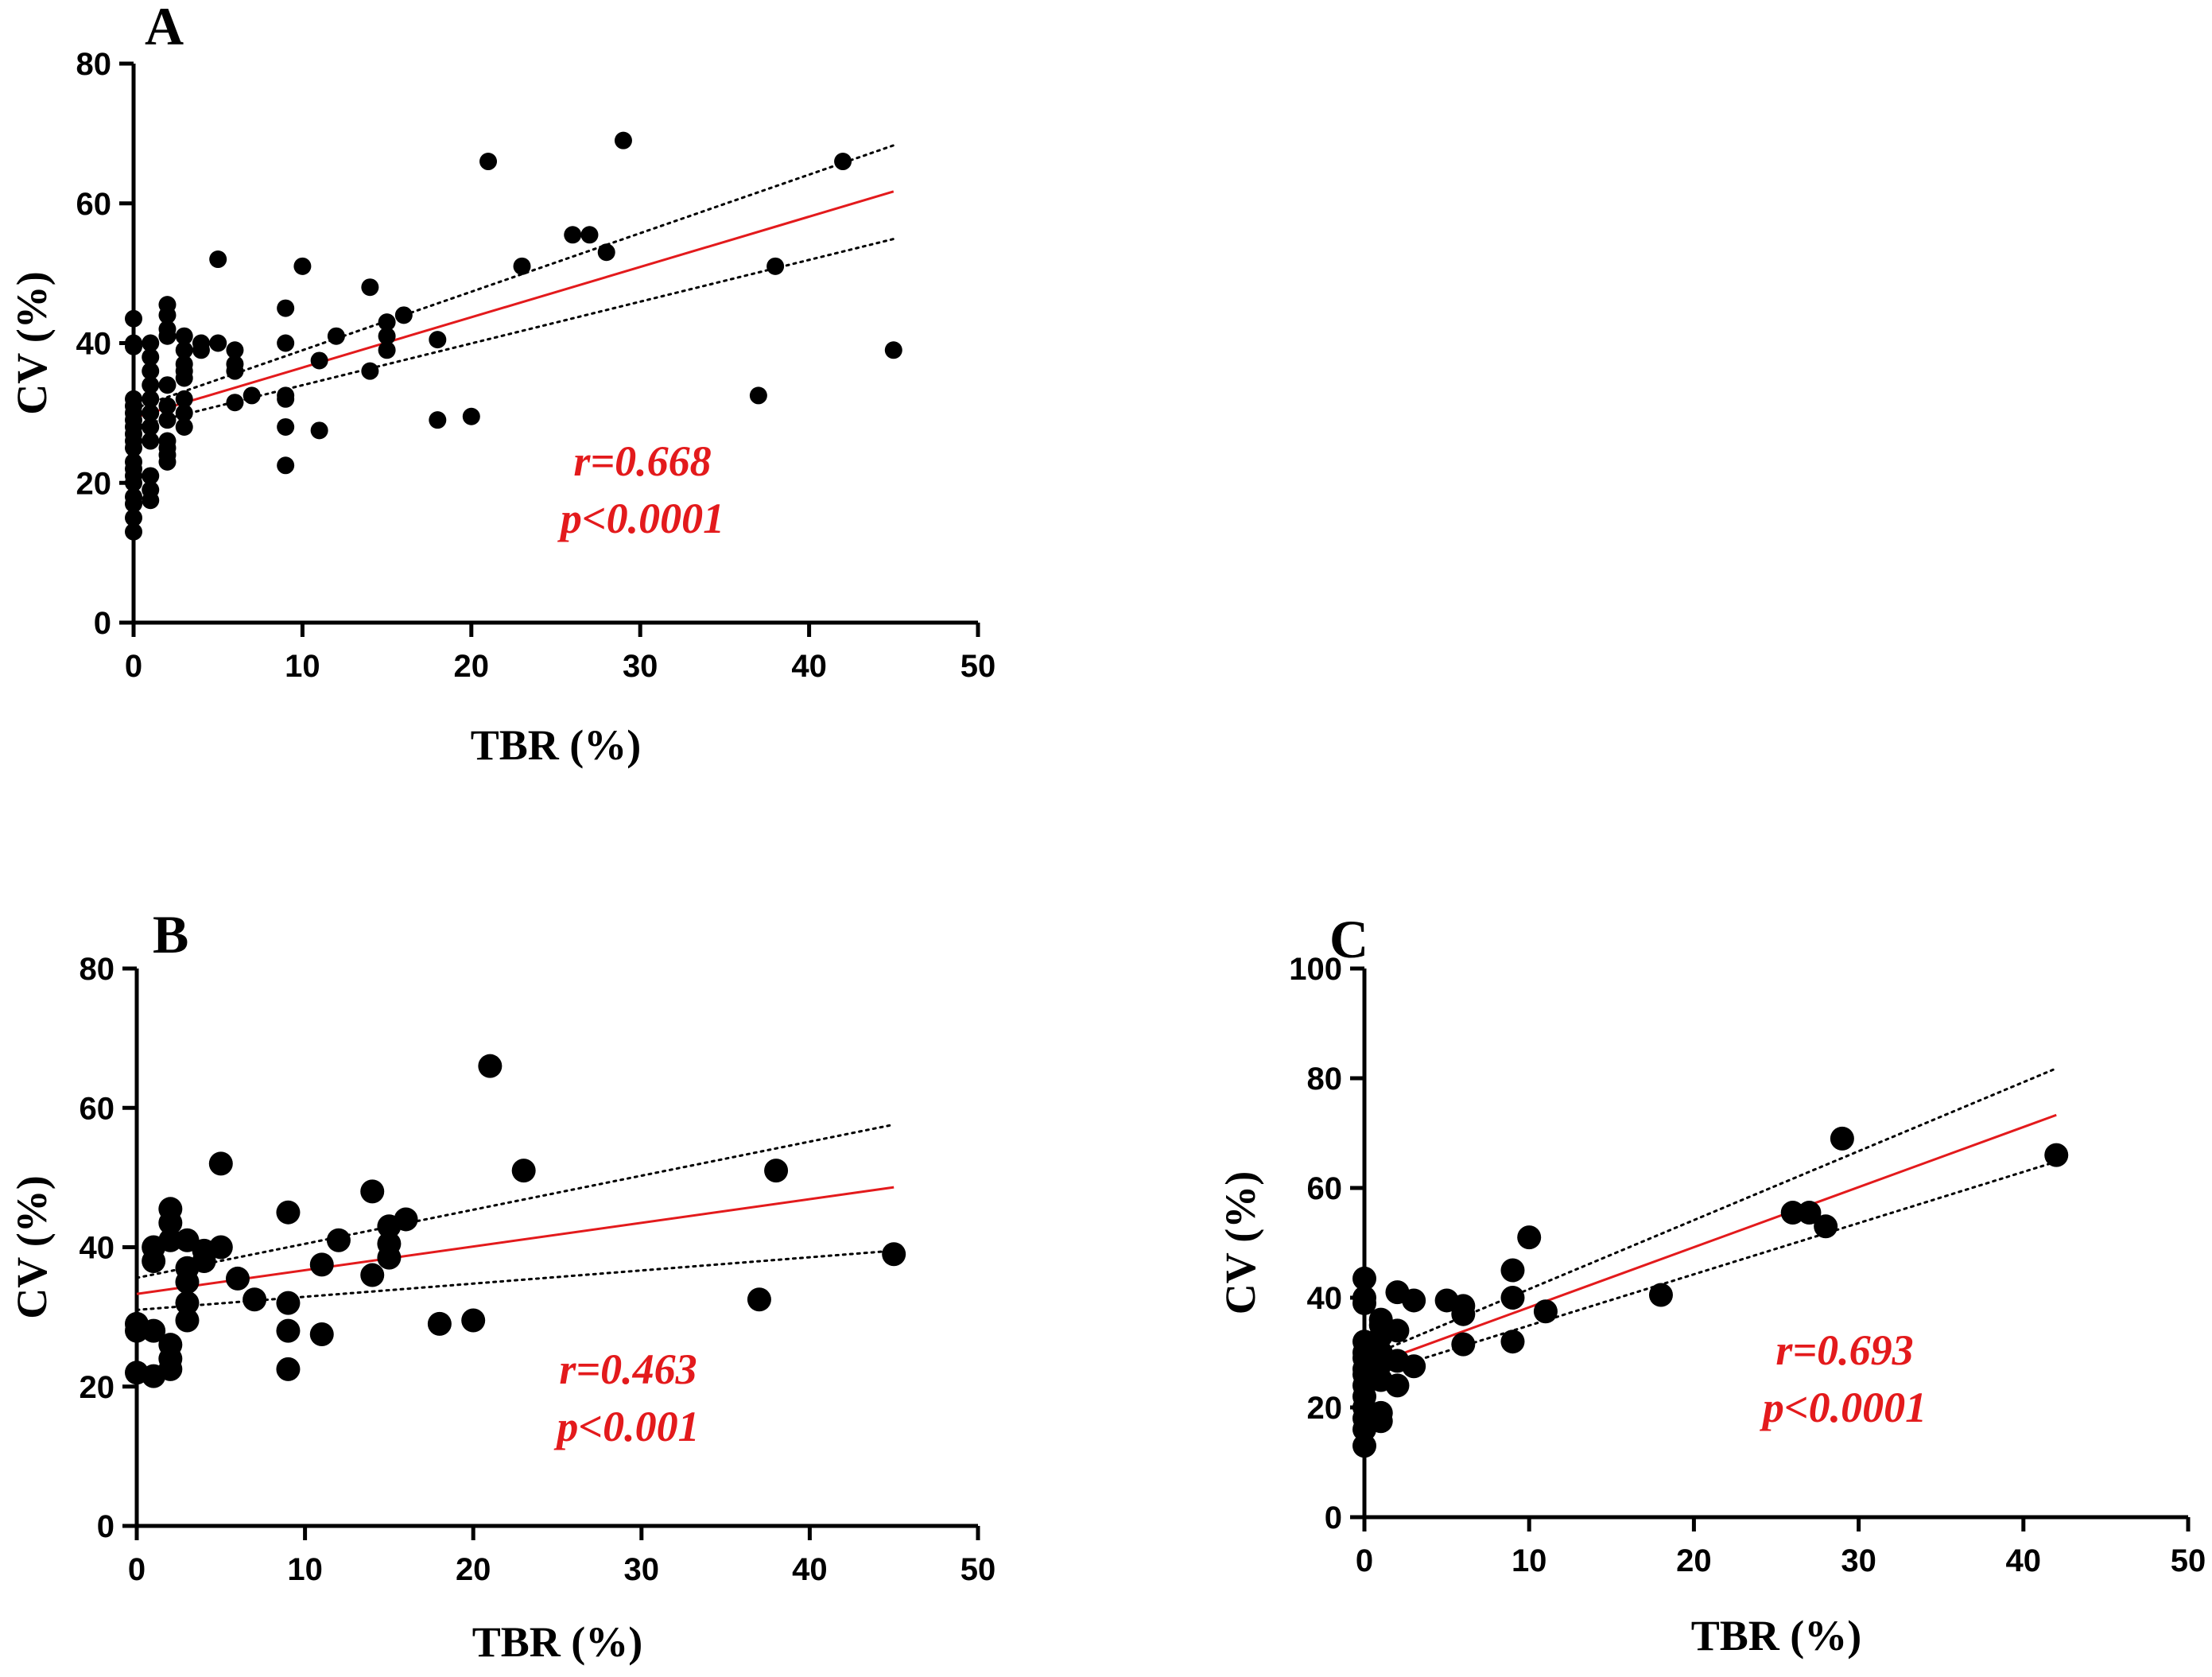 The height and width of the screenshot is (1677, 2212). I want to click on panel-b-ci-lower-line, so click(515, 1280).